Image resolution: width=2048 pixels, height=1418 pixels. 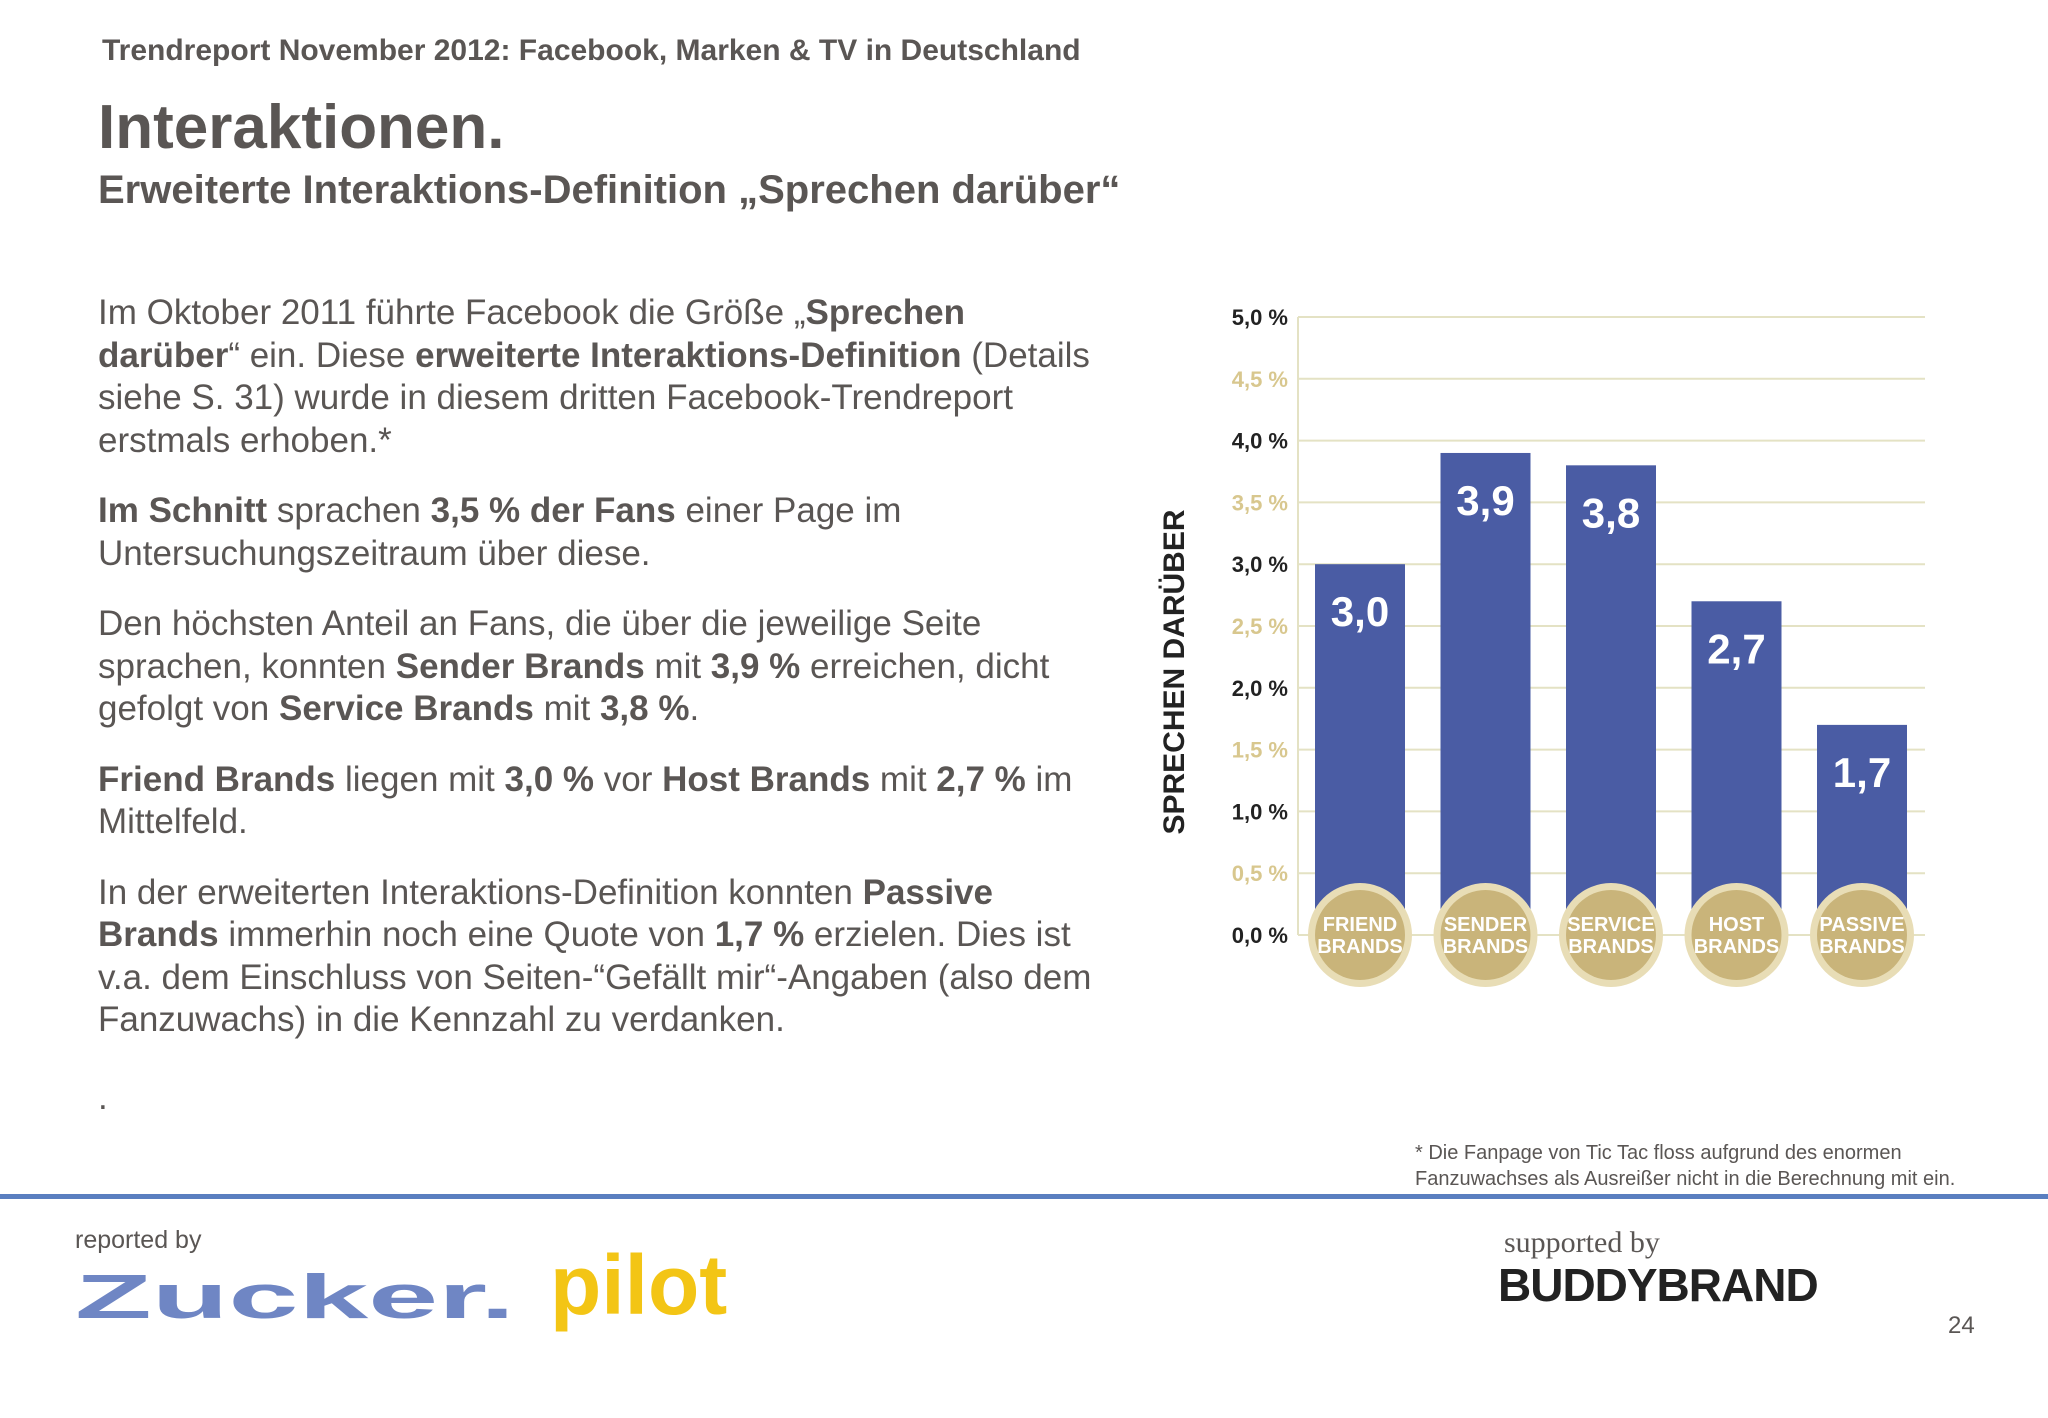 I want to click on bold-run: 3,8 %, so click(x=644, y=708).